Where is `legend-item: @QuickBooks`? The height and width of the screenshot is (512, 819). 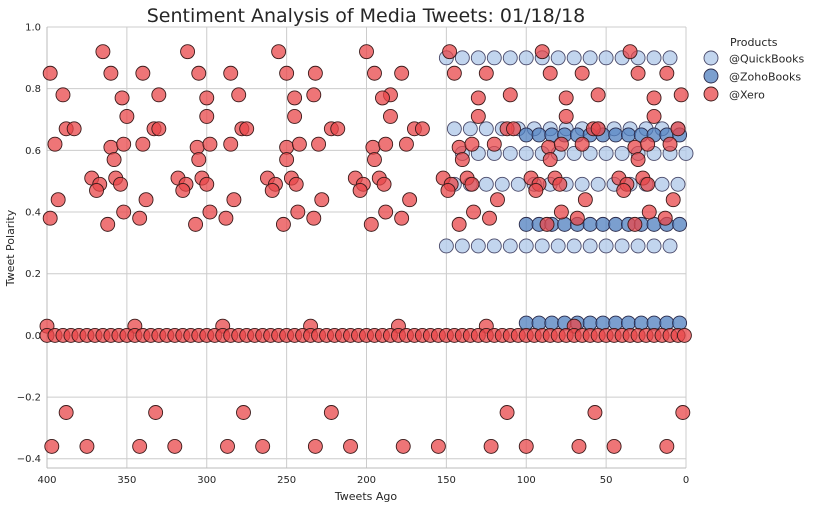 legend-item: @QuickBooks is located at coordinates (753, 58).